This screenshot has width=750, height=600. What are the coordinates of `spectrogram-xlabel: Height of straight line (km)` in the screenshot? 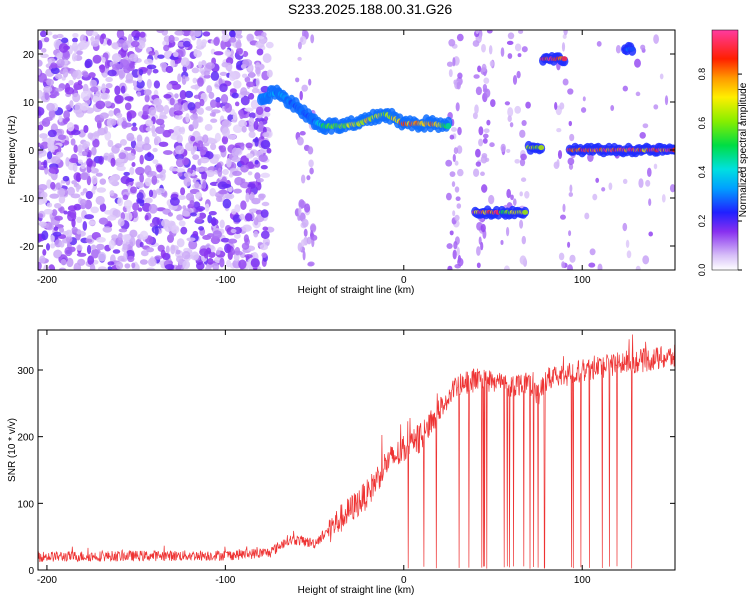 It's located at (356, 290).